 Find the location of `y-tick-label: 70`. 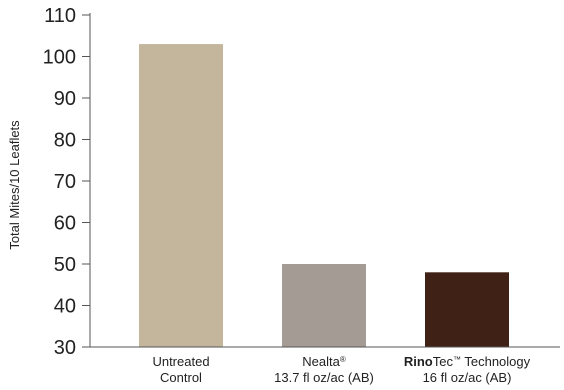

y-tick-label: 70 is located at coordinates (65, 182).